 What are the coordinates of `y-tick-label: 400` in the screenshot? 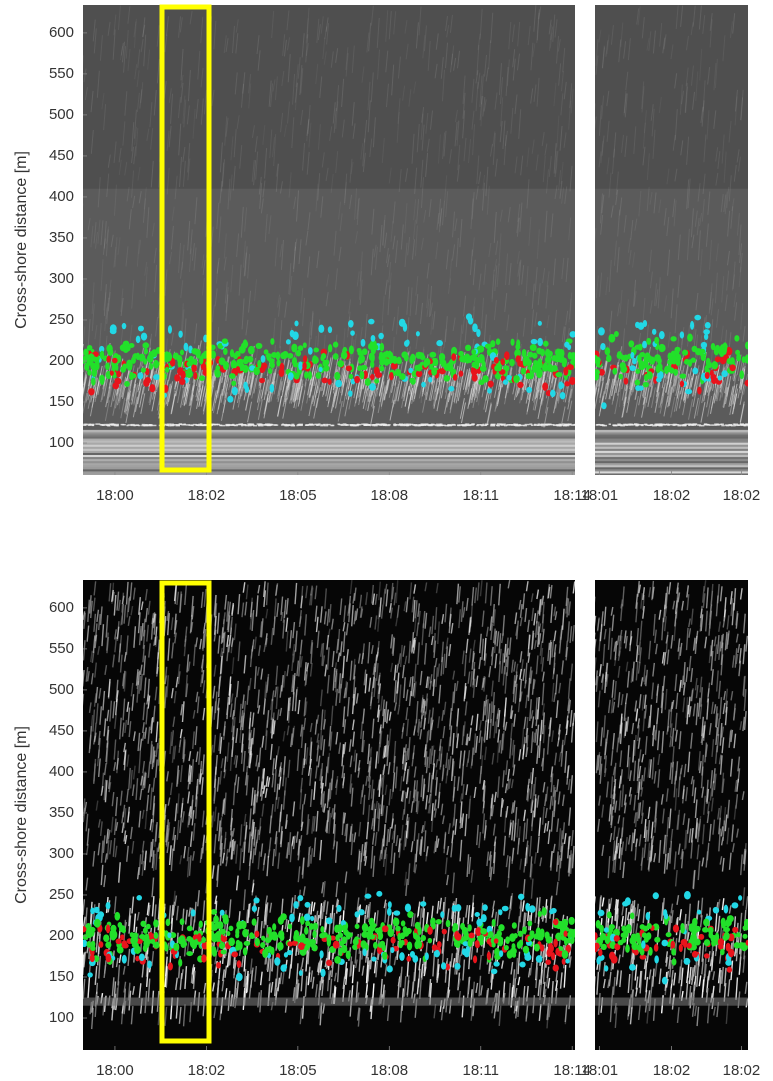 It's located at (61, 196).